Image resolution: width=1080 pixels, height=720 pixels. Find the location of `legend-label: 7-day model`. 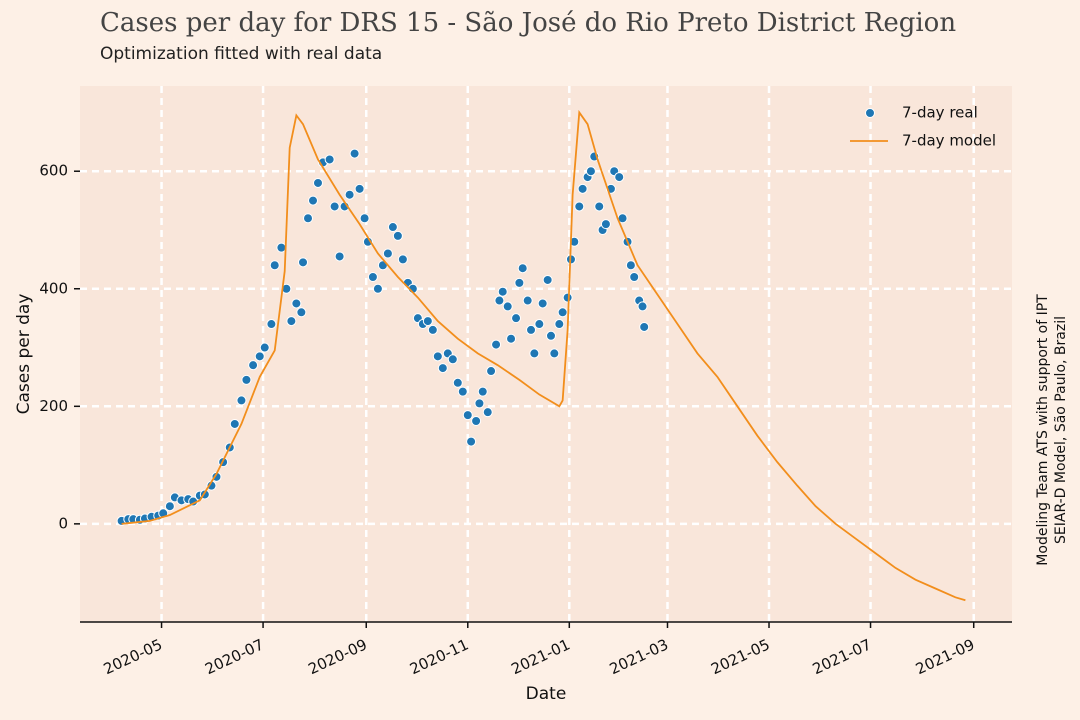

legend-label: 7-day model is located at coordinates (949, 141).